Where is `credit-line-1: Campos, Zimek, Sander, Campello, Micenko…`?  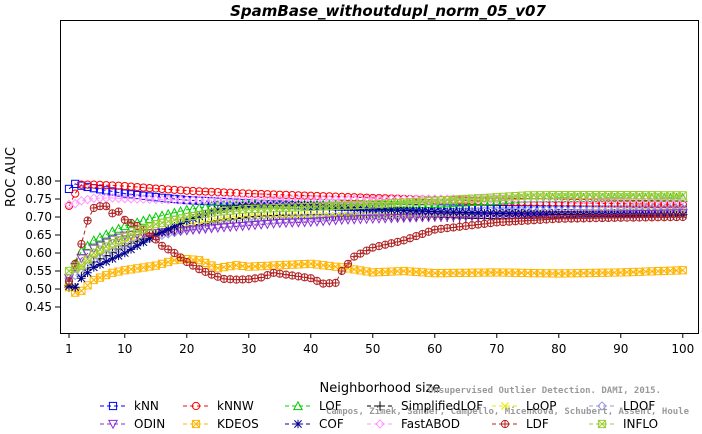 credit-line-1: Campos, Zimek, Sander, Campello, Micenko… is located at coordinates (508, 411).